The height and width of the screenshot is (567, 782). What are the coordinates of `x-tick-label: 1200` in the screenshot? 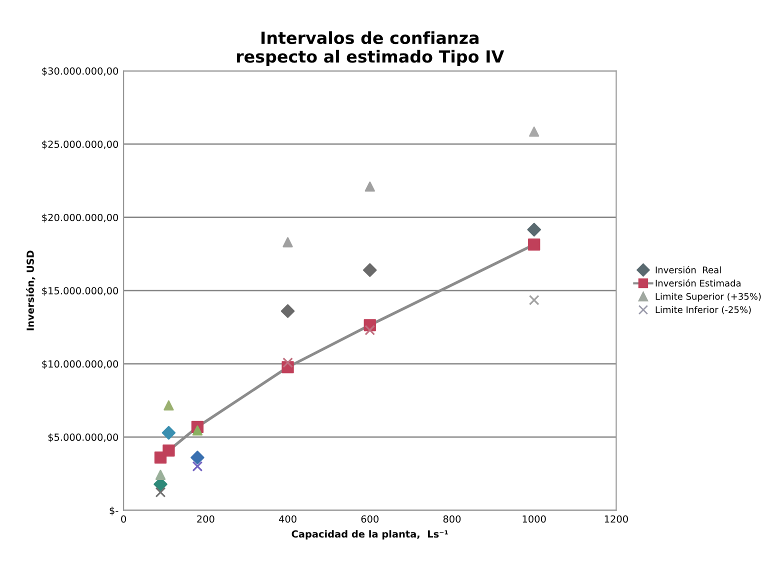 It's located at (616, 519).